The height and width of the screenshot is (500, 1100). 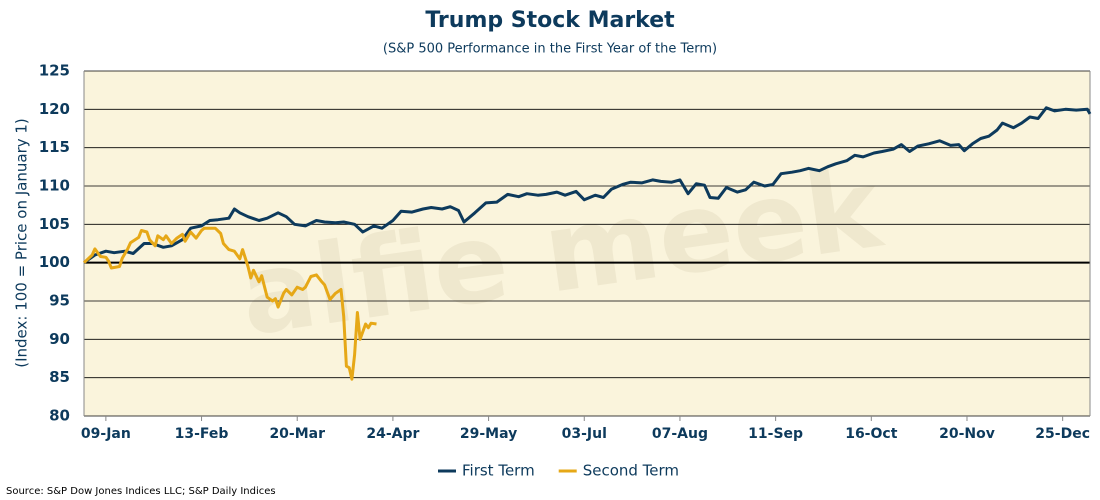 What do you see at coordinates (488, 434) in the screenshot?
I see `x-tick-label: 29-May` at bounding box center [488, 434].